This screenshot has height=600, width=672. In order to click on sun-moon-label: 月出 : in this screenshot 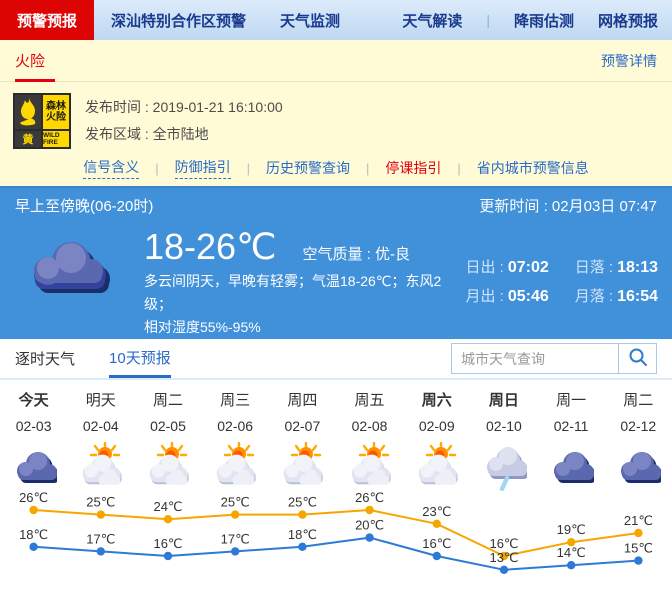, I will do `click(484, 296)`.